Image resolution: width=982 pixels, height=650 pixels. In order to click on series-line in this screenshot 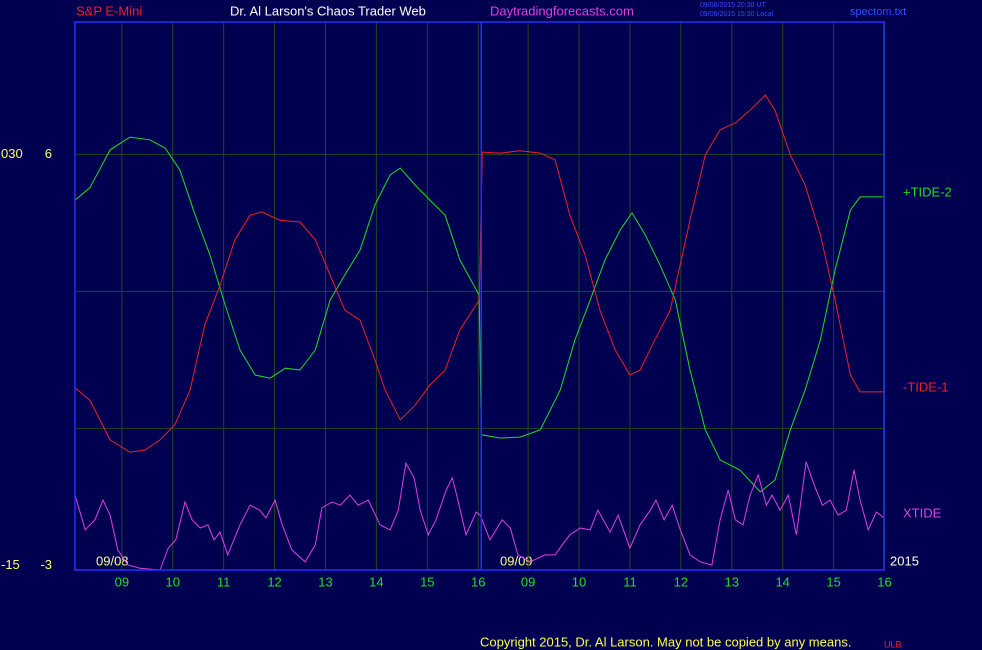, I will do `click(479, 516)`.